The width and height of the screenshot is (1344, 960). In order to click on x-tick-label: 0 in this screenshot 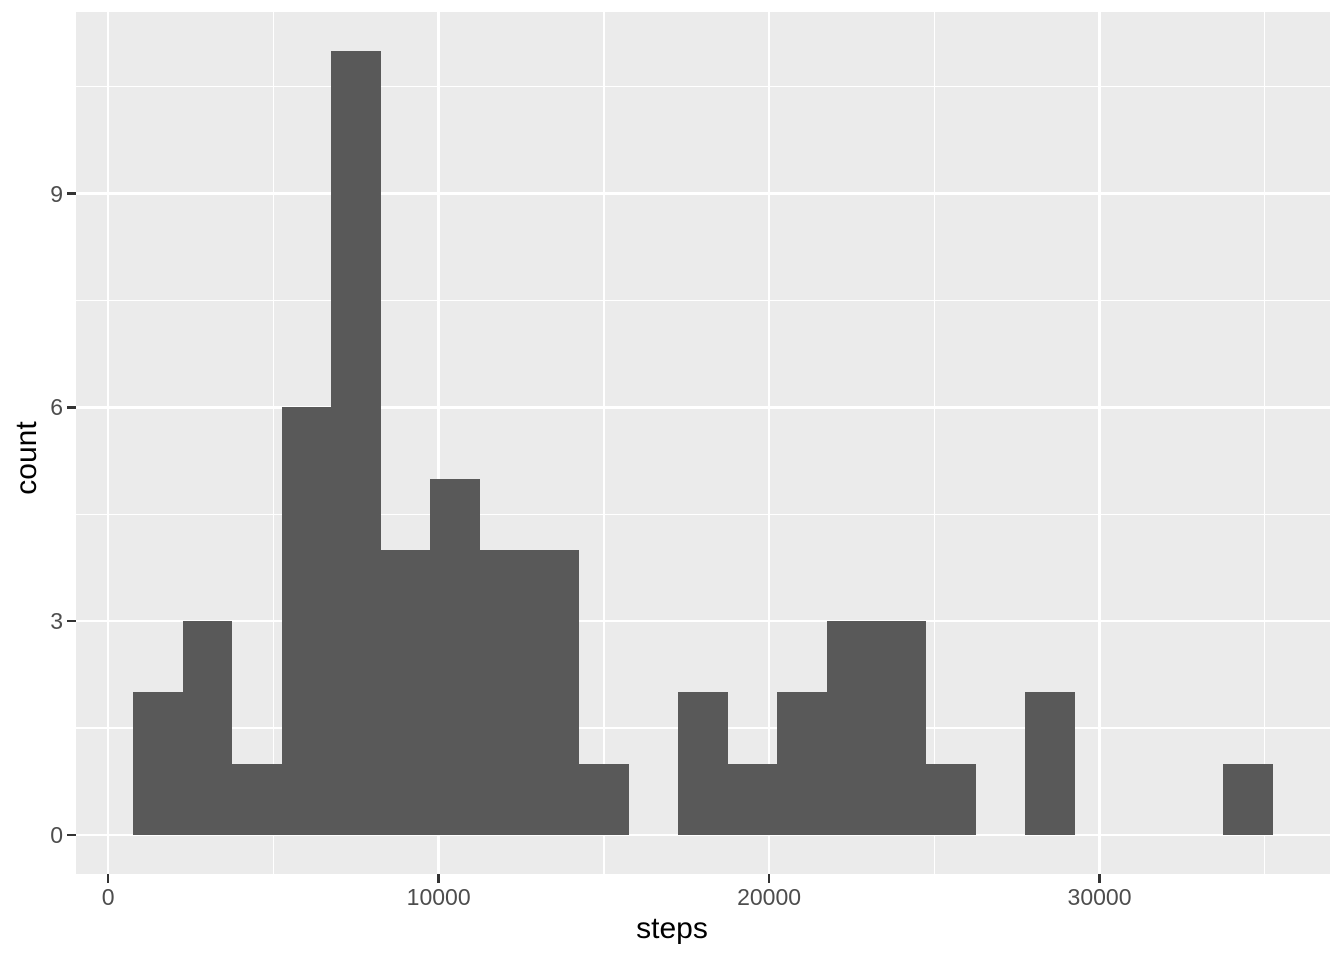, I will do `click(108, 897)`.